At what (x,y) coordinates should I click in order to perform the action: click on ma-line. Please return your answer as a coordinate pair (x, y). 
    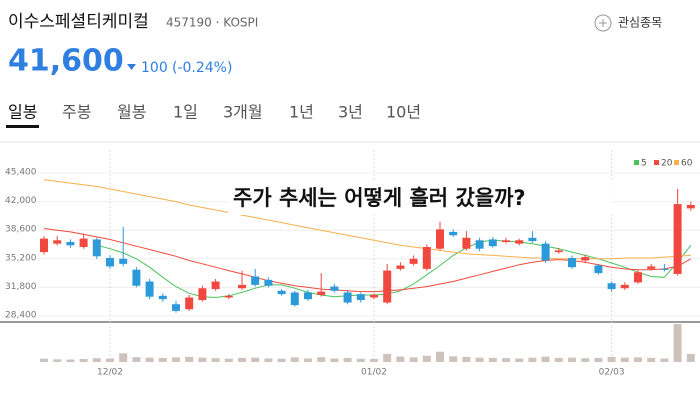
    Looking at the image, I should click on (394, 269).